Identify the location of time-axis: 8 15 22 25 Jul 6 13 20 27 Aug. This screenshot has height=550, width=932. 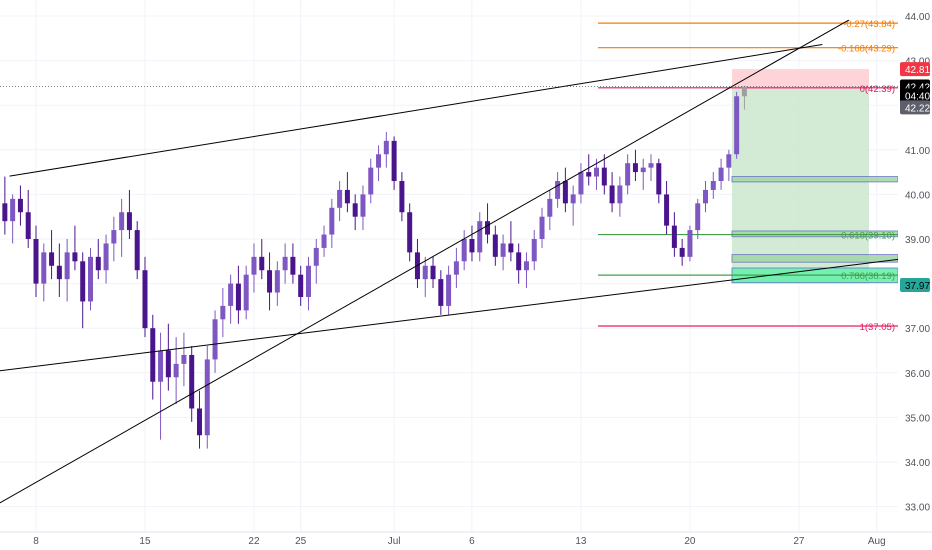
(466, 540).